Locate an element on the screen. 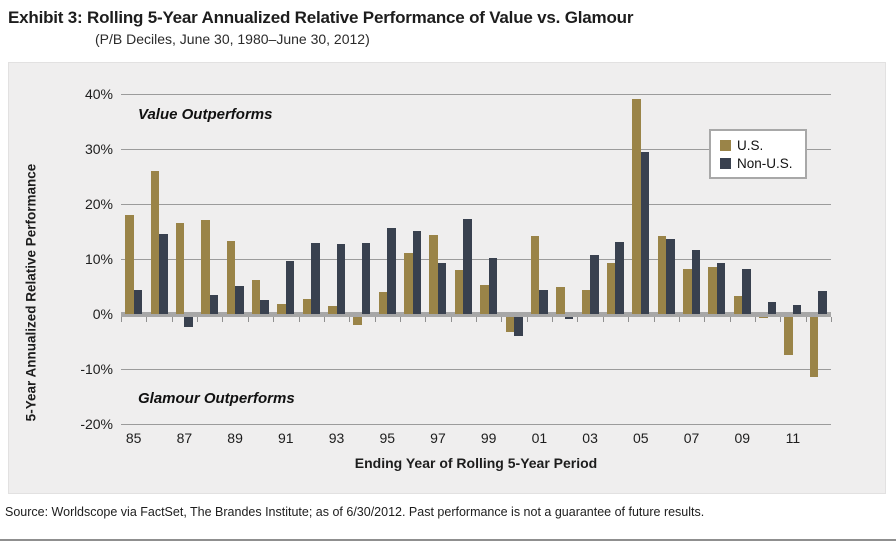 This screenshot has height=541, width=896. x-tick-label: 91 is located at coordinates (286, 438).